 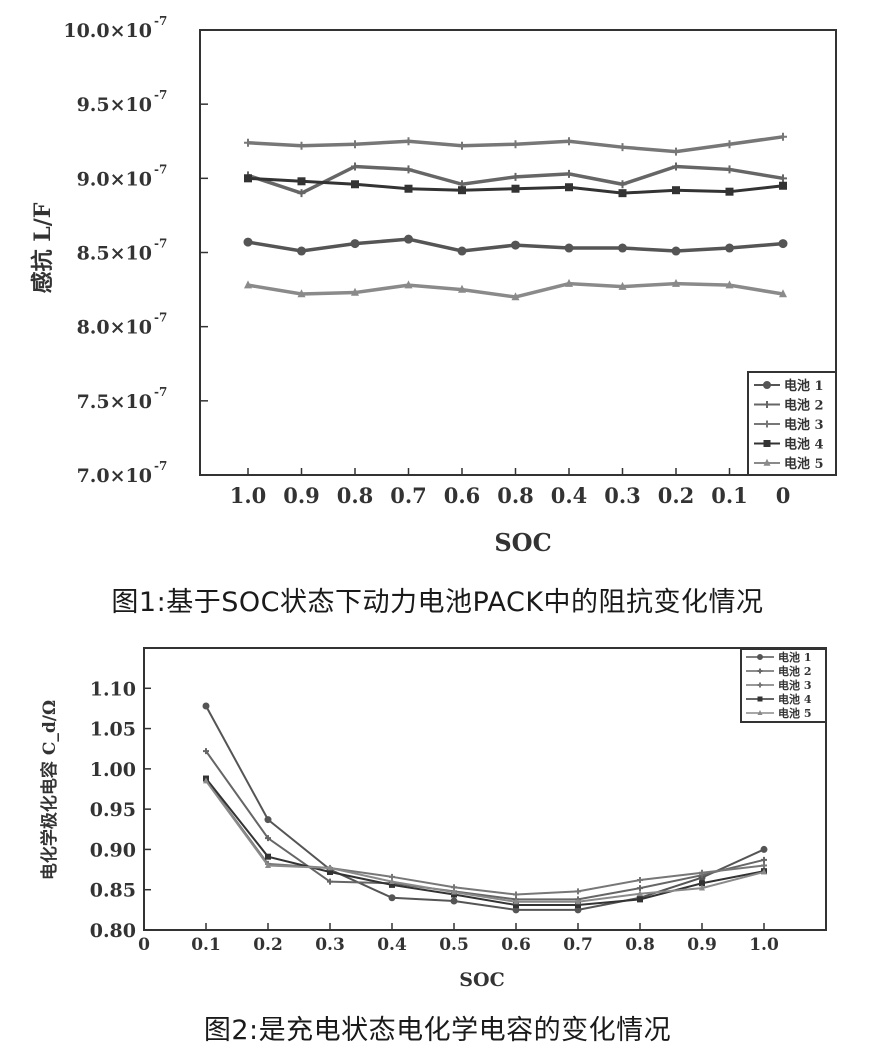 I want to click on x-tick-label: 0.8, so click(x=515, y=495).